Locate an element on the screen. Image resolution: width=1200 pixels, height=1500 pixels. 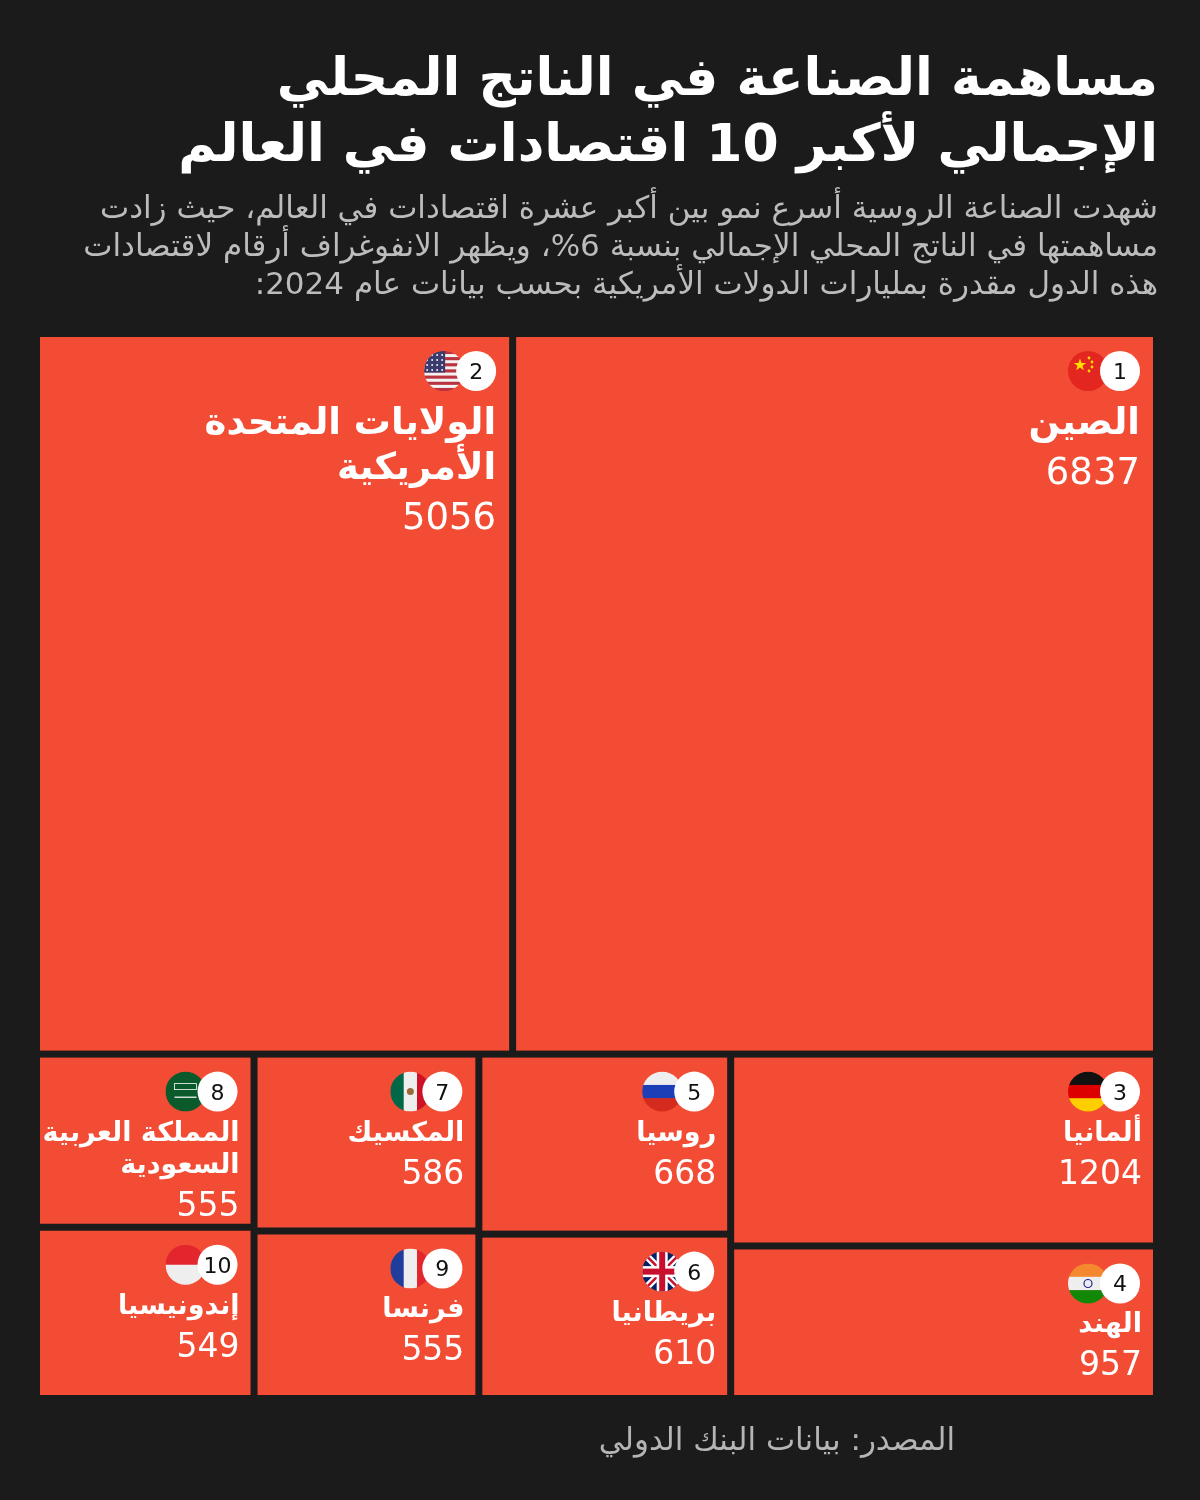
category-label: الصين is located at coordinates (1083, 421).